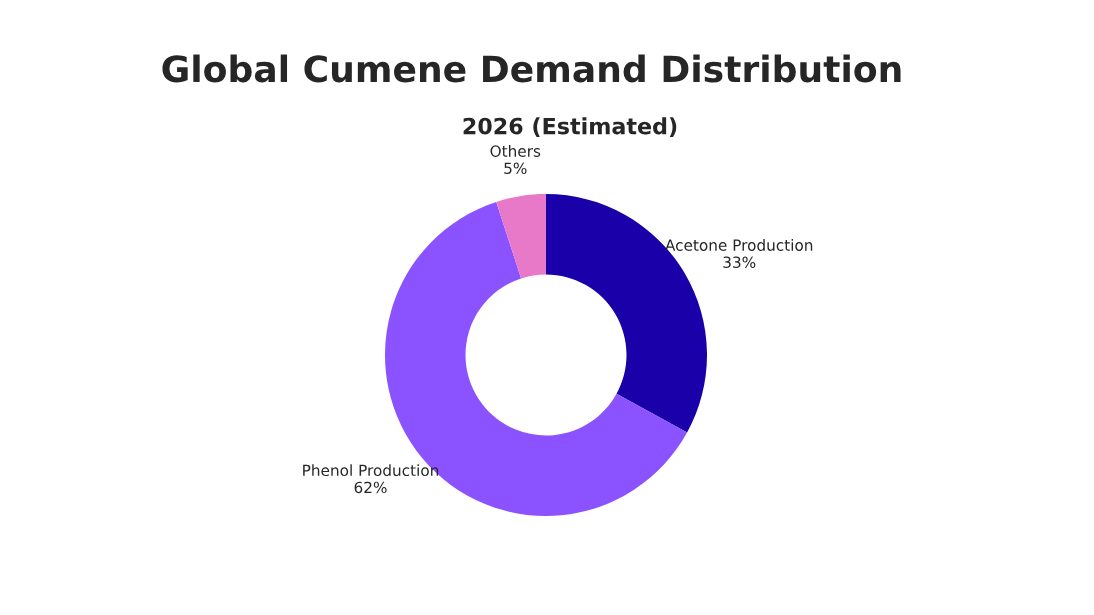 The height and width of the screenshot is (615, 1094). I want to click on data-label: 33%, so click(739, 262).